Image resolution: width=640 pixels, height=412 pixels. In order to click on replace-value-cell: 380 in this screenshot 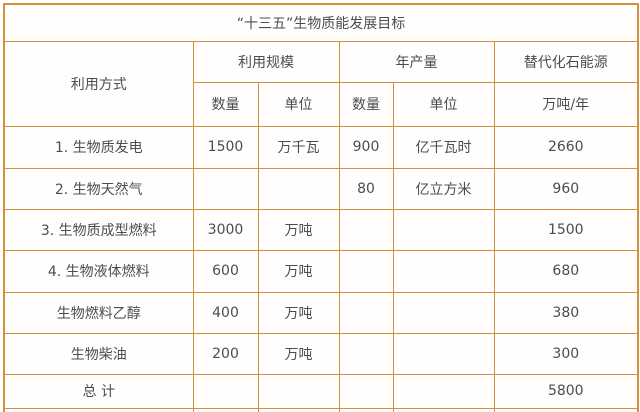, I will do `click(566, 312)`.